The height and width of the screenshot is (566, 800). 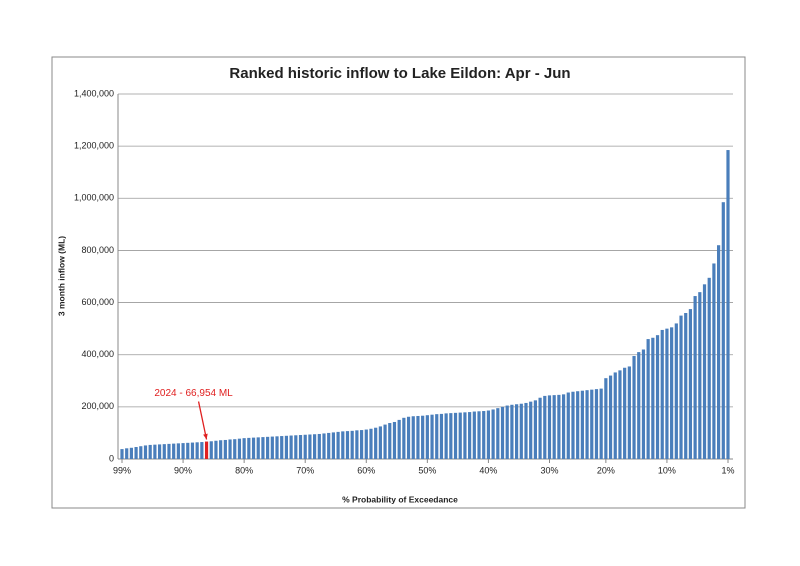 What do you see at coordinates (94, 93) in the screenshot?
I see `y-tick-label: 1,400,000` at bounding box center [94, 93].